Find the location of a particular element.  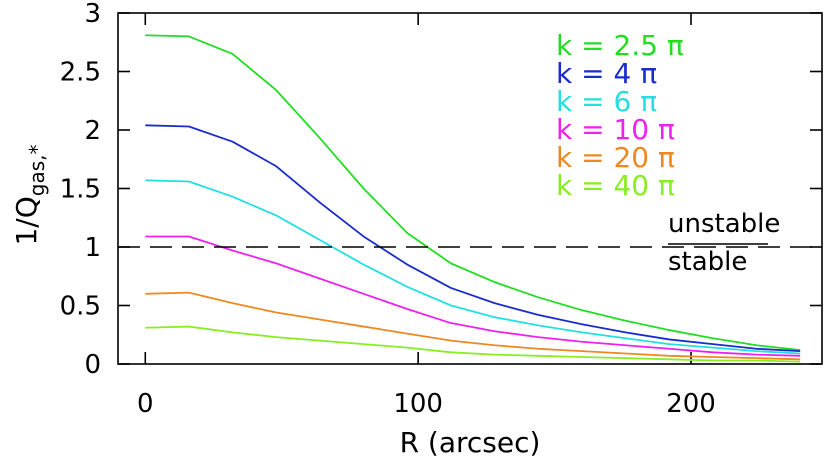

y-tick-label: 3 is located at coordinates (92, 14).